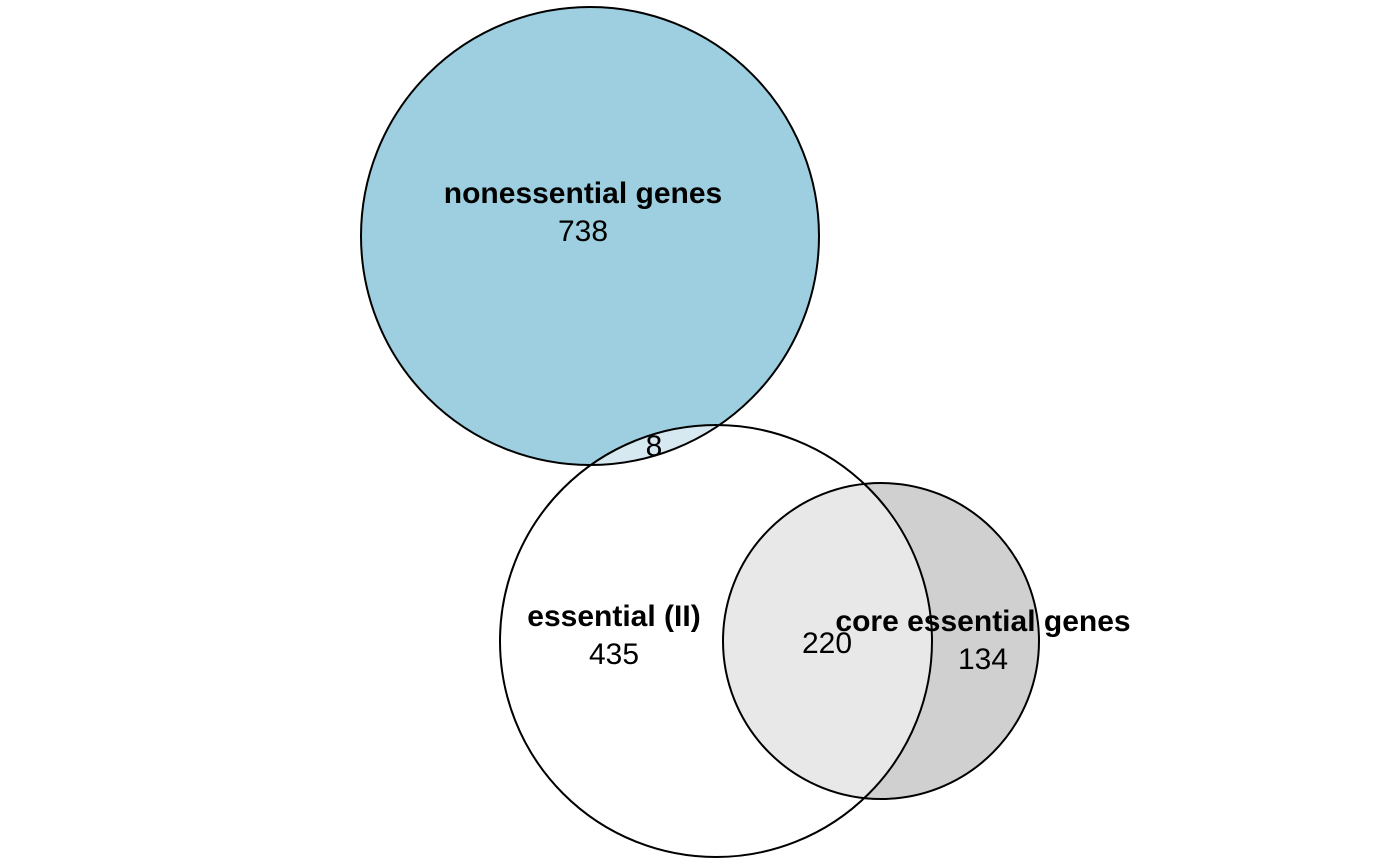  I want to click on core-only-count: 134, so click(983, 659).